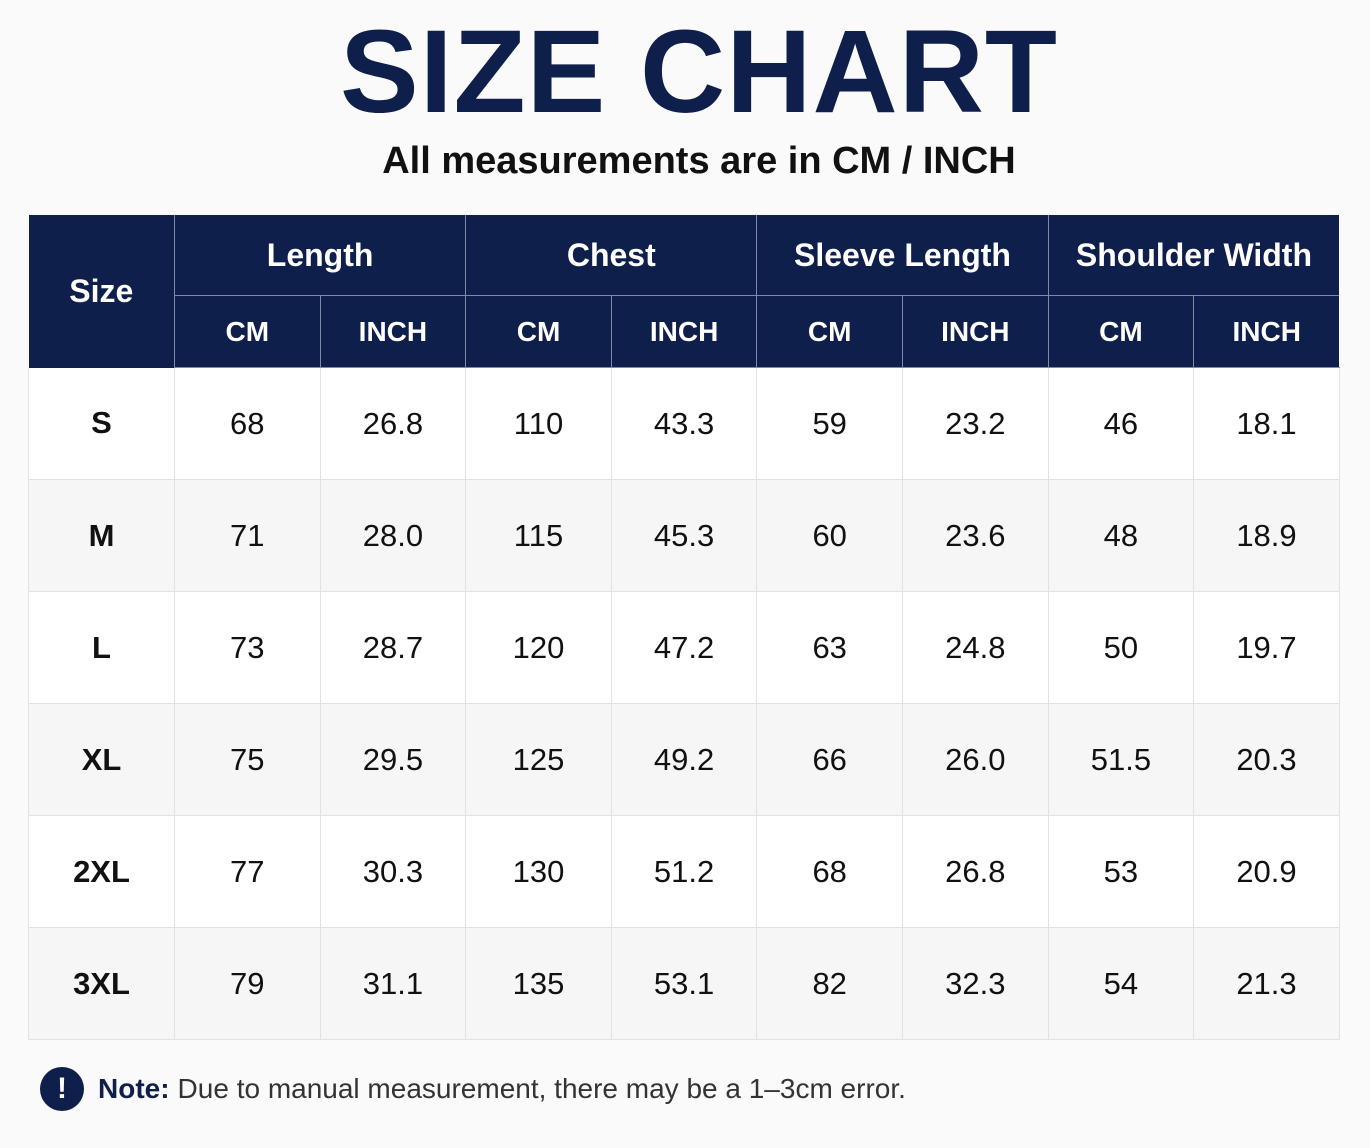 The height and width of the screenshot is (1148, 1370). What do you see at coordinates (393, 871) in the screenshot?
I see `table-cell: 30.3` at bounding box center [393, 871].